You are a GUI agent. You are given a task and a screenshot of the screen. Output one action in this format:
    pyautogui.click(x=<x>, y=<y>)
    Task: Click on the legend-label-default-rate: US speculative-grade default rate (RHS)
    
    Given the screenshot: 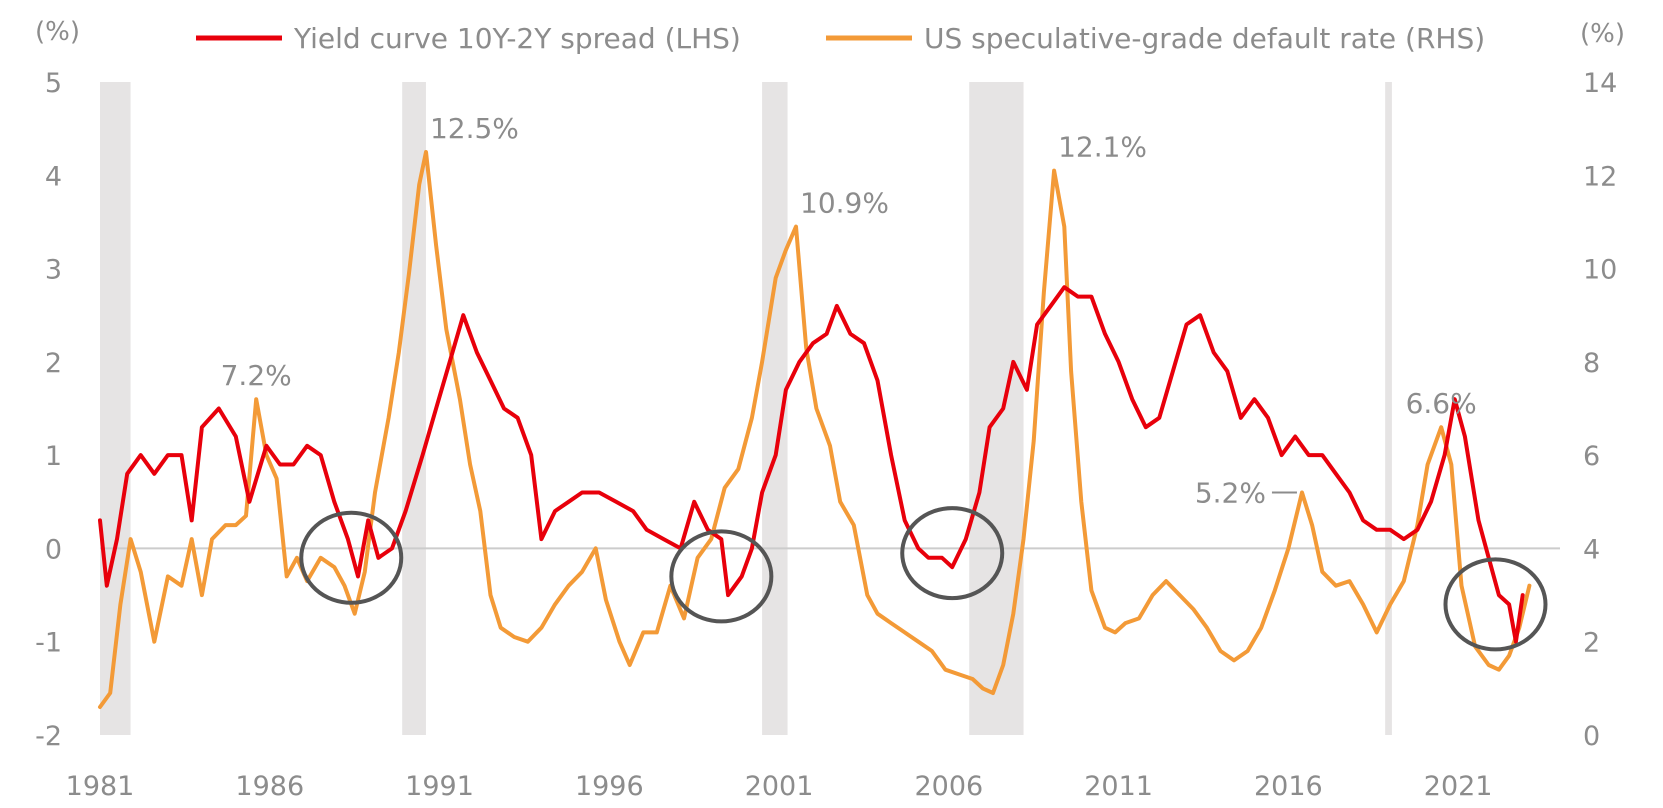 What is the action you would take?
    pyautogui.click(x=1204, y=38)
    